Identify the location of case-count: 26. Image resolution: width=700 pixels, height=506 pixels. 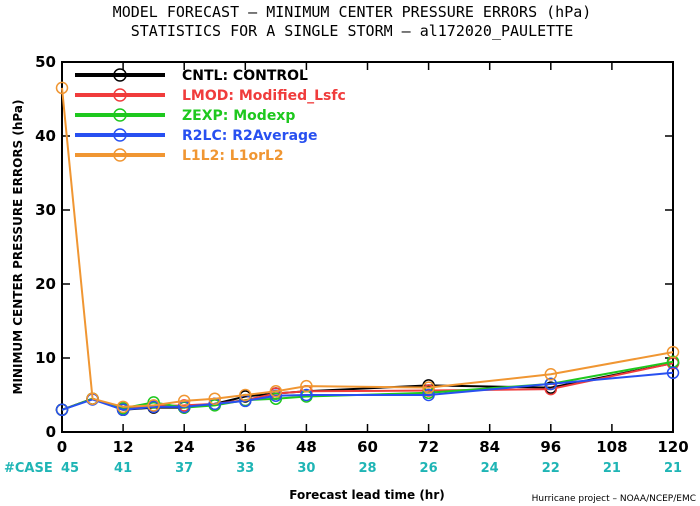
(429, 468).